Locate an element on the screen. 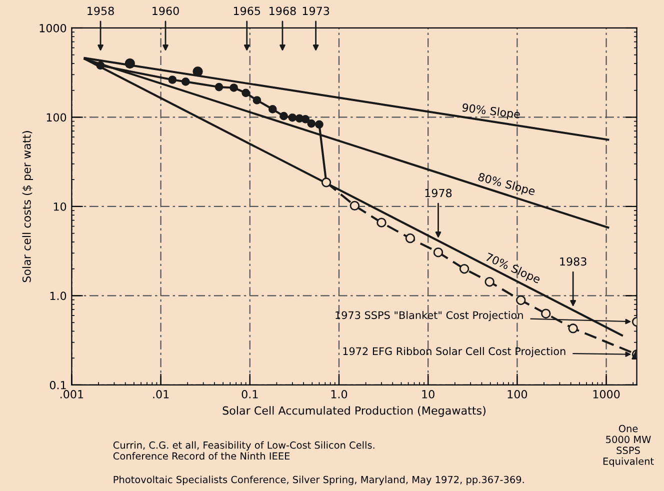  annotation: 1983 is located at coordinates (573, 261).